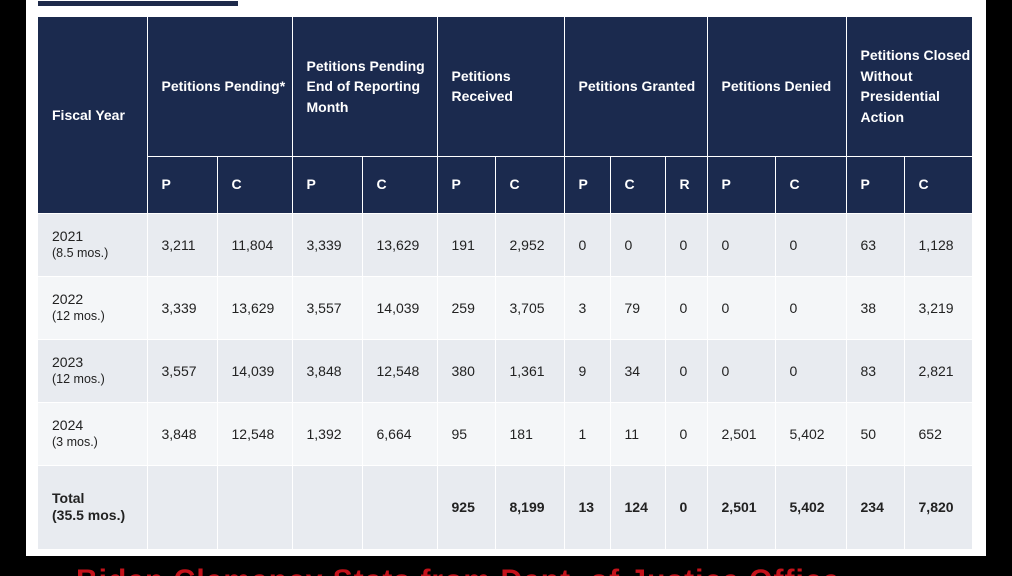  What do you see at coordinates (466, 245) in the screenshot?
I see `value-cell: 191` at bounding box center [466, 245].